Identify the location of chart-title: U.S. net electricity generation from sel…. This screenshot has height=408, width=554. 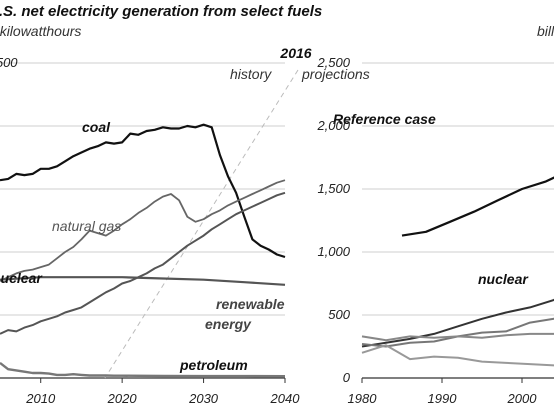
(161, 11).